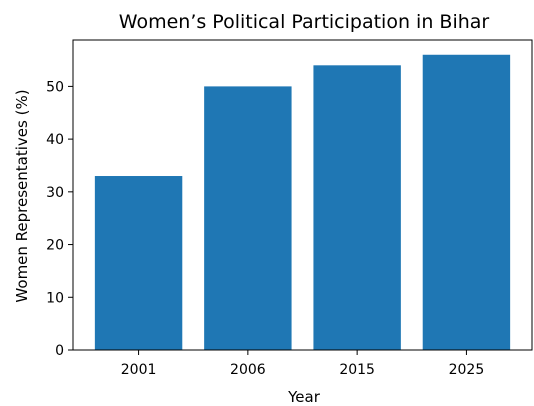  Describe the element at coordinates (59, 219) in the screenshot. I see `y-axis-ticks: 0 10 20 30 40 50` at that location.